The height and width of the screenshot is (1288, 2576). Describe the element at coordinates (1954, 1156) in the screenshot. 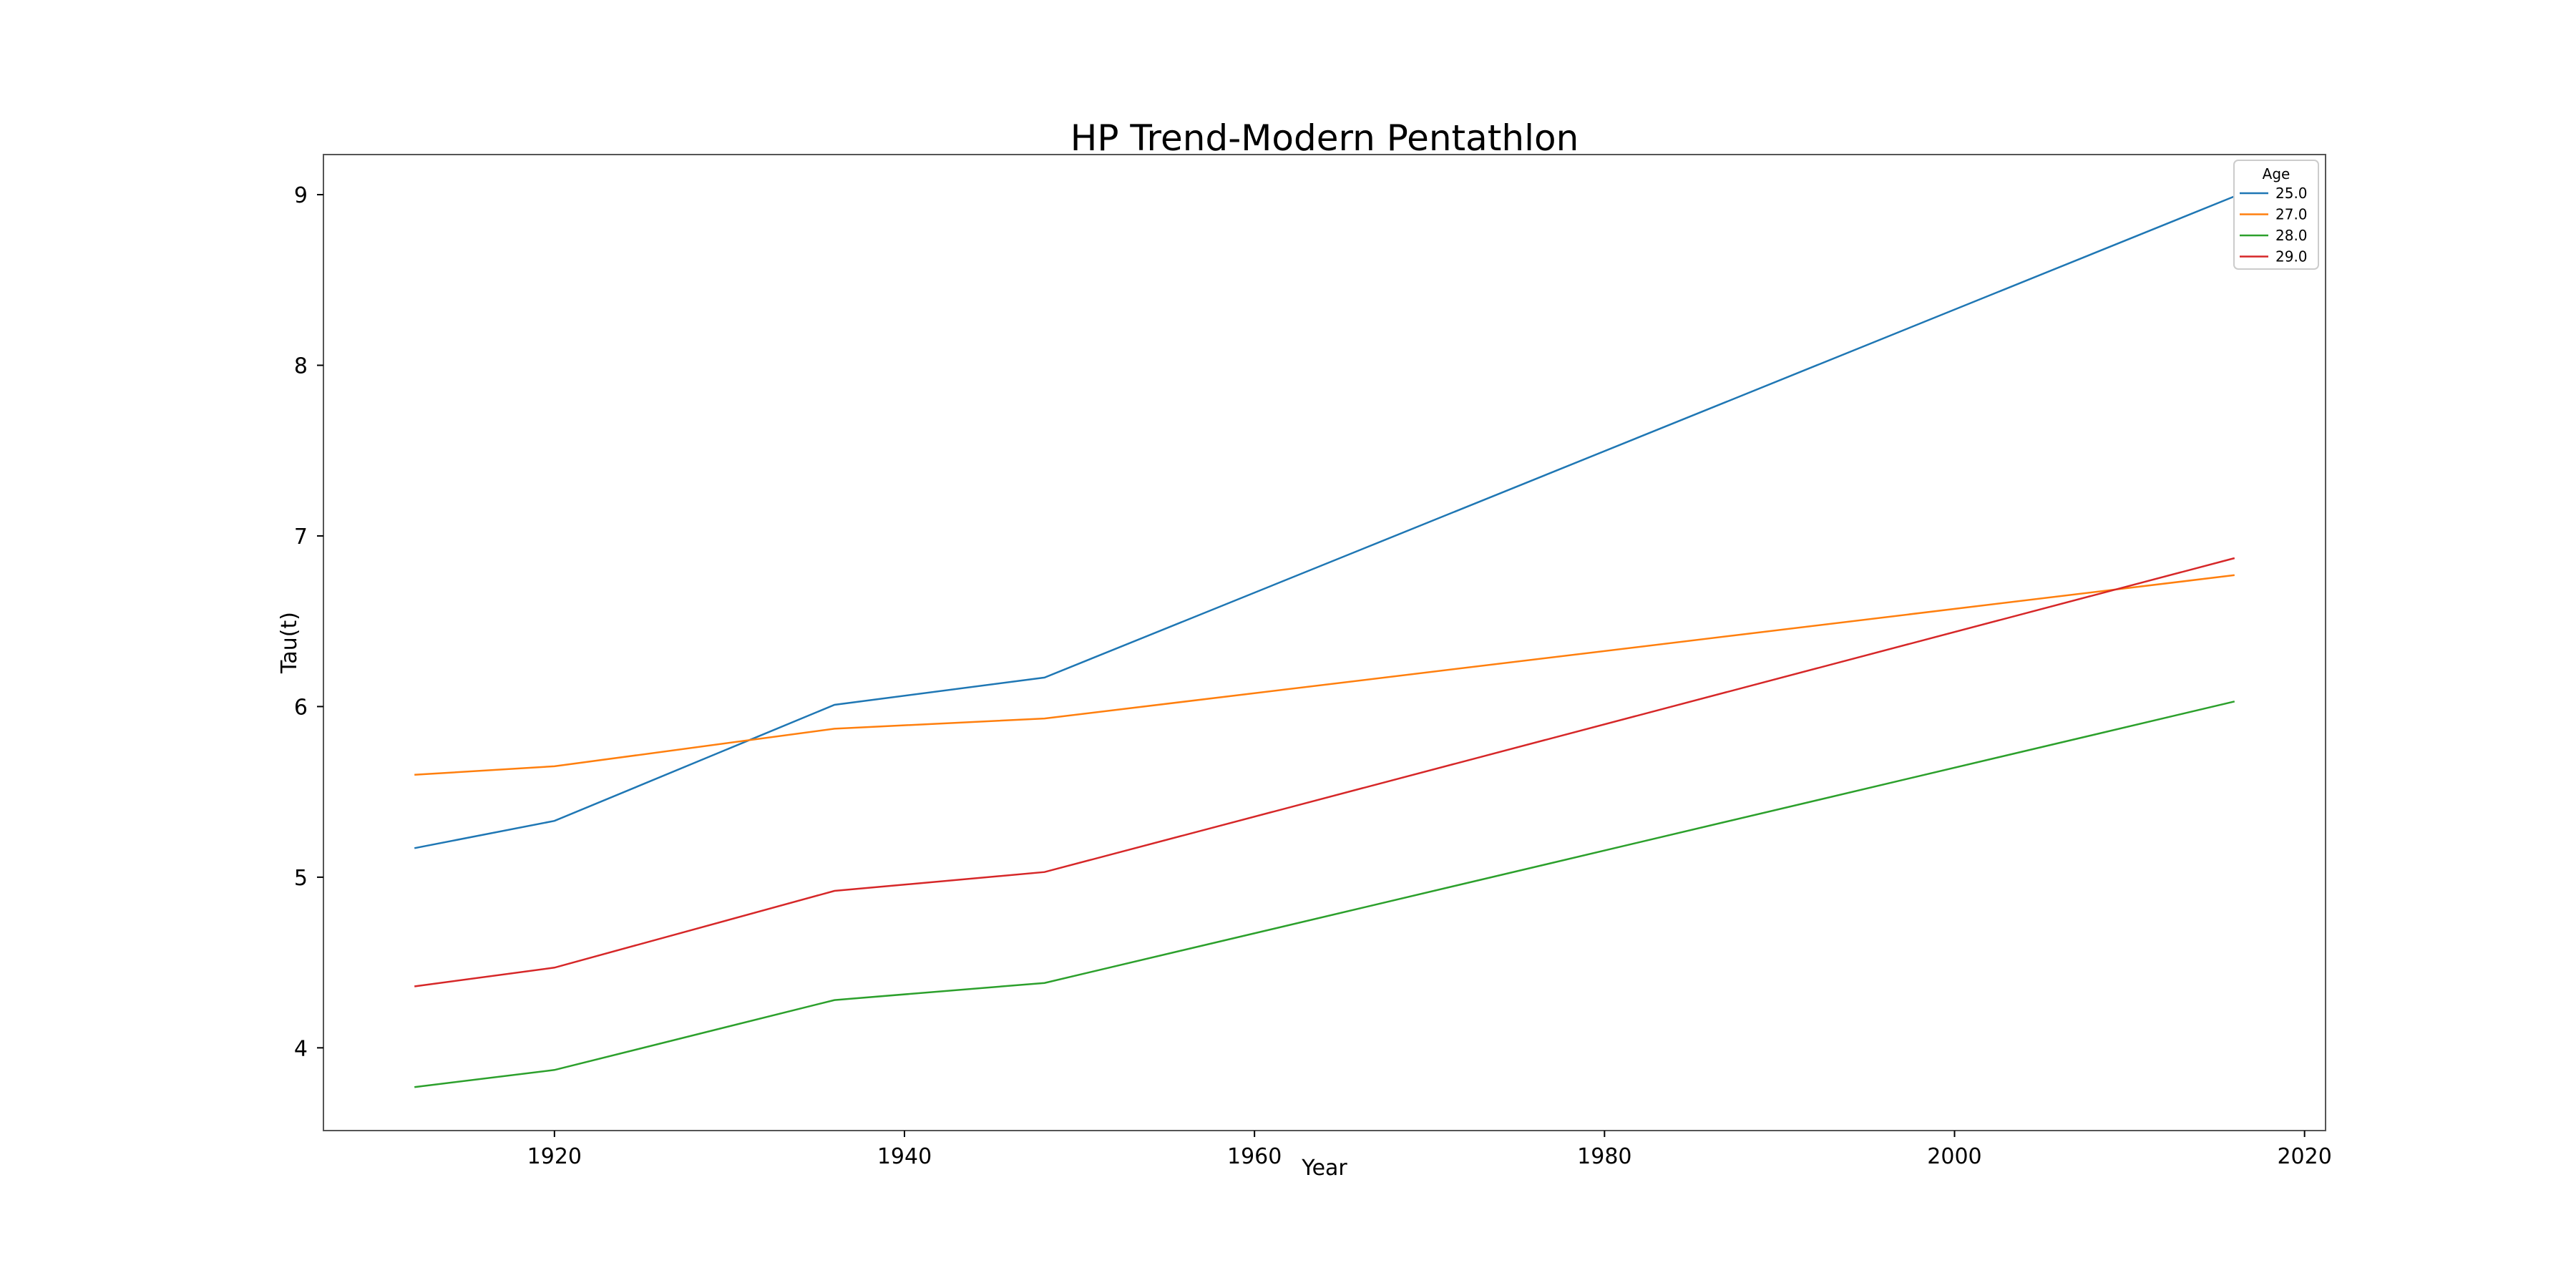

I see `x-tick-label: 2000` at that location.